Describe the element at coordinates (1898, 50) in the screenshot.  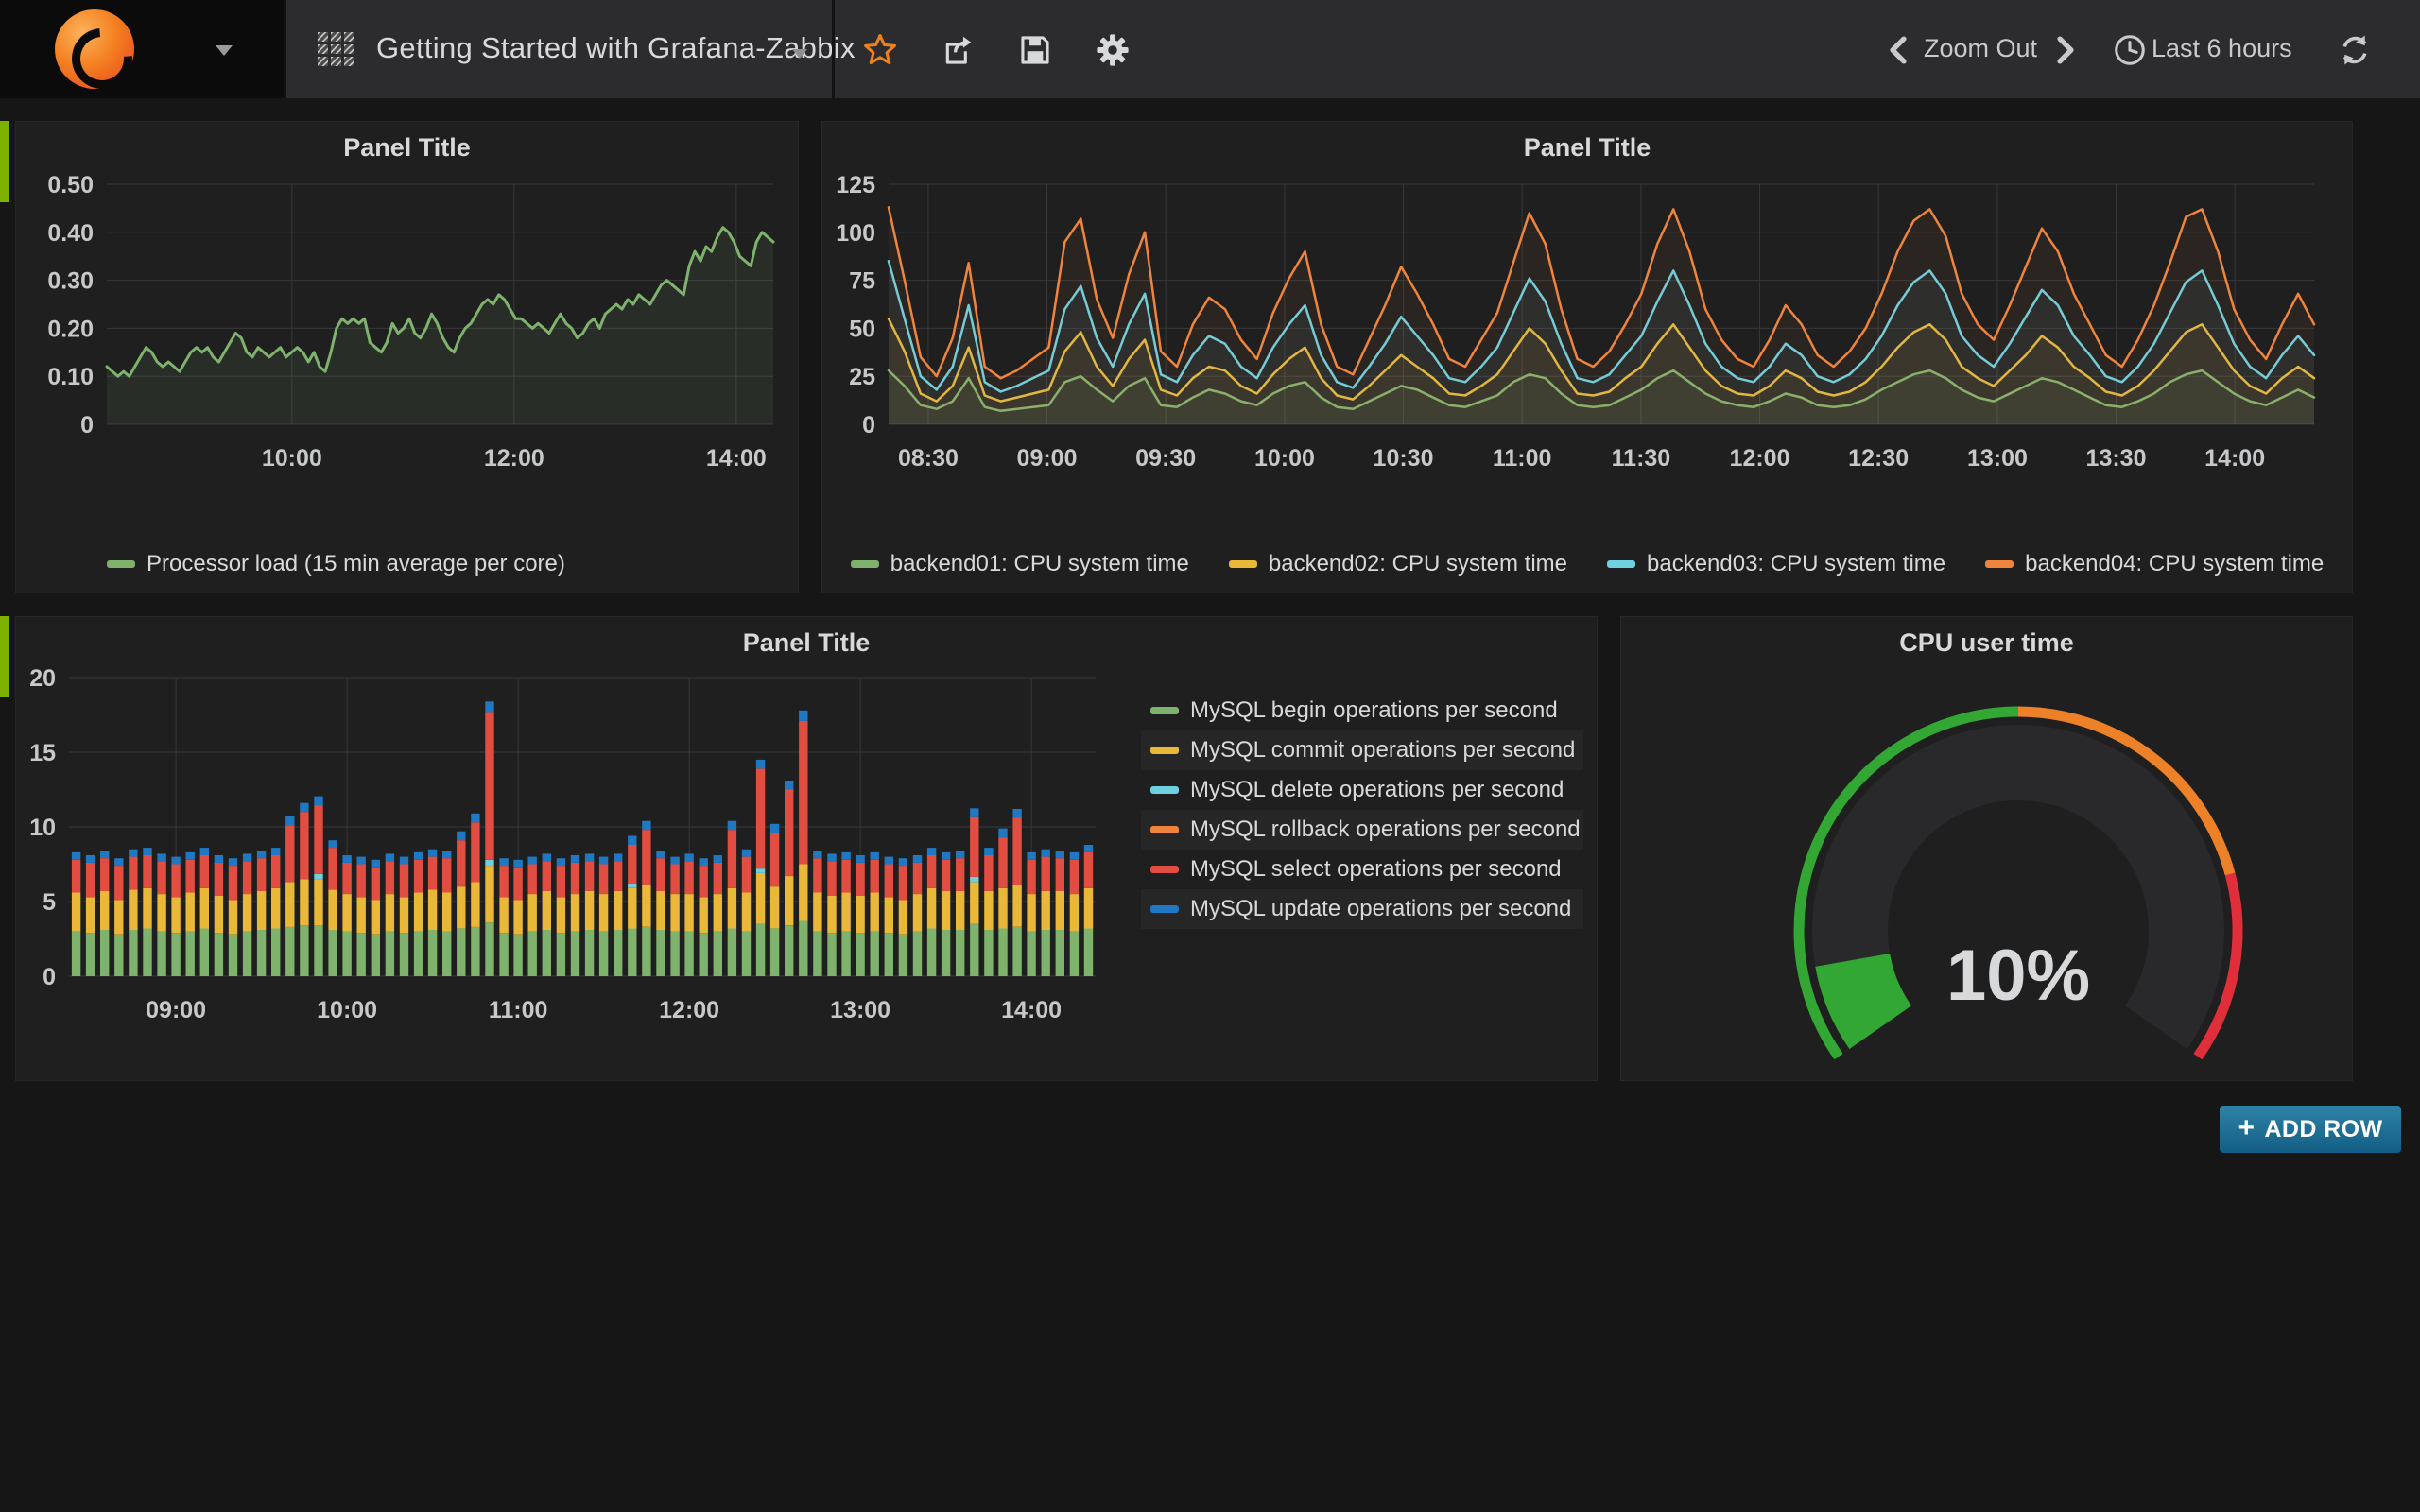
I see `zoom-back-chevron-icon` at that location.